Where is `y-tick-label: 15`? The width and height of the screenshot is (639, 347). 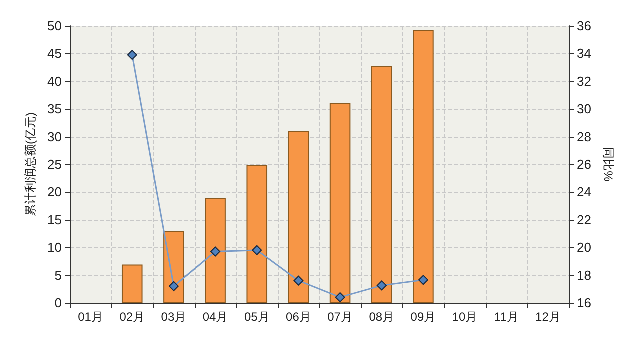 y-tick-label: 15 is located at coordinates (55, 220).